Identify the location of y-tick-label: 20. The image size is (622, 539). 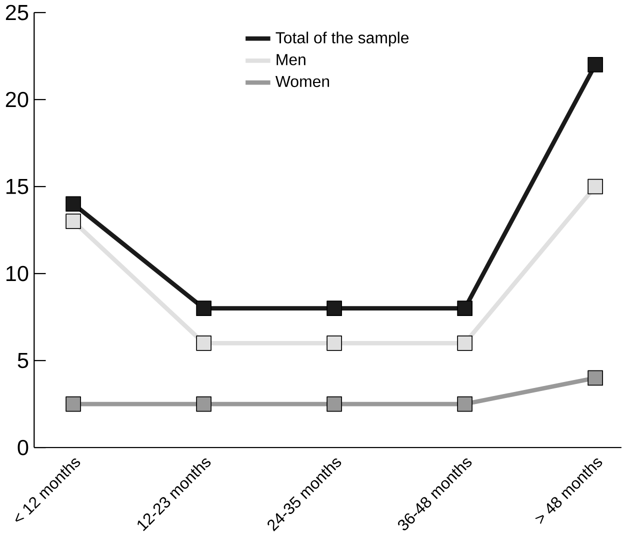
(17, 100).